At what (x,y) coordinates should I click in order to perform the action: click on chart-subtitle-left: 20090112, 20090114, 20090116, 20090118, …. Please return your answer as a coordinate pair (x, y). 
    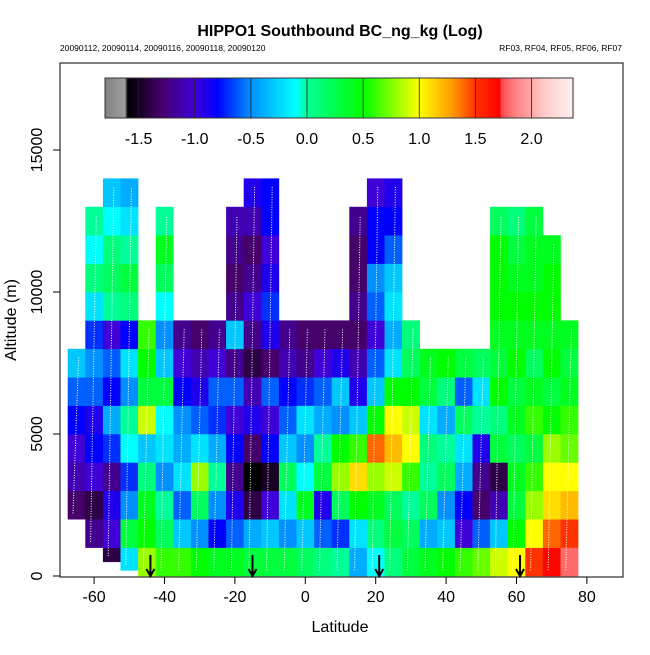
    Looking at the image, I should click on (163, 48).